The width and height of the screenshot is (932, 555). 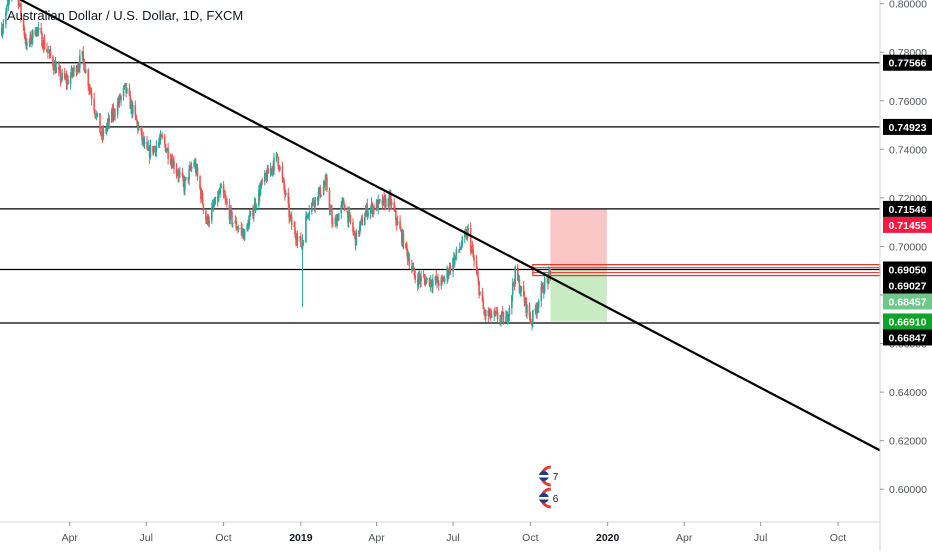 What do you see at coordinates (838, 538) in the screenshot?
I see `time-tick-label: Oct` at bounding box center [838, 538].